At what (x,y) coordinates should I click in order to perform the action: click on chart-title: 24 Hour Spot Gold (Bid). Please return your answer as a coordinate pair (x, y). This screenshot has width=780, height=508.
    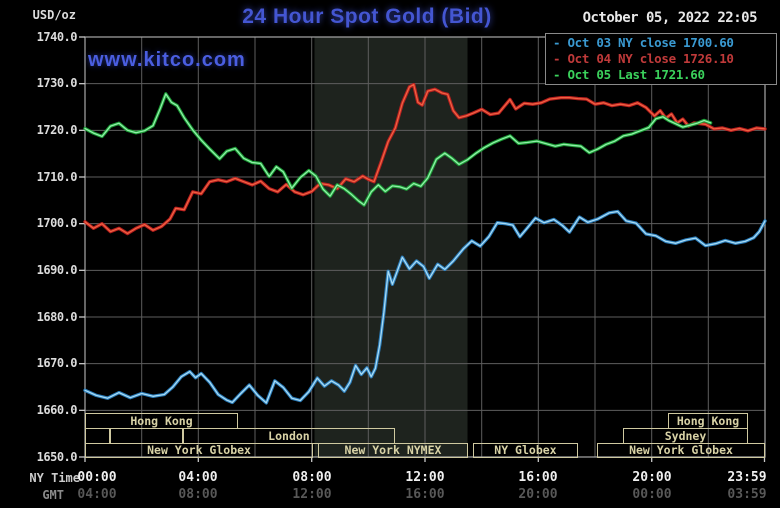
    Looking at the image, I should click on (367, 16).